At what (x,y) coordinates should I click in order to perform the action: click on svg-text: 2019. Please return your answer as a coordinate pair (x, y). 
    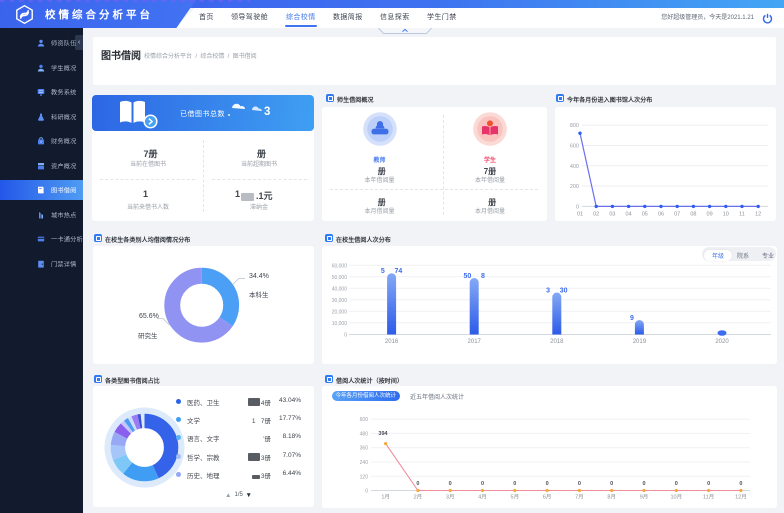
    Looking at the image, I should click on (640, 342).